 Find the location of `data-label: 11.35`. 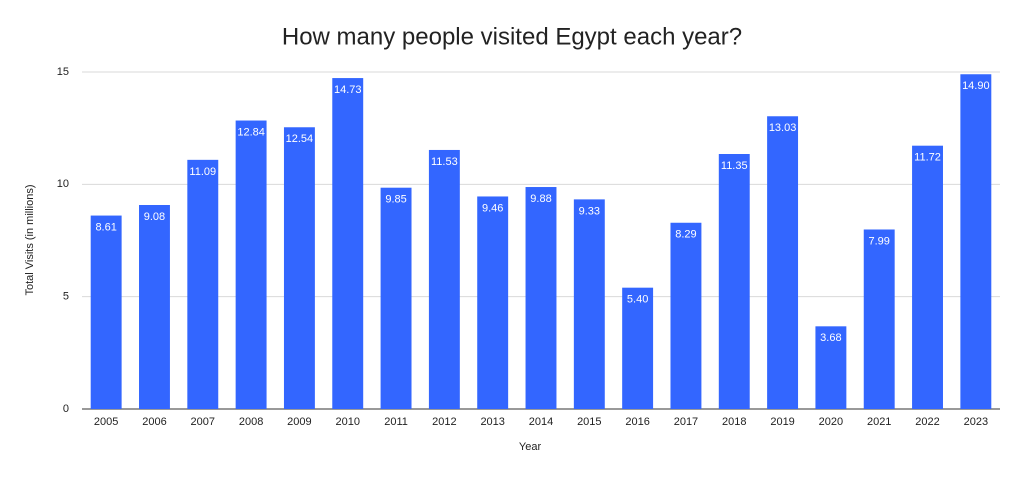

data-label: 11.35 is located at coordinates (734, 166).